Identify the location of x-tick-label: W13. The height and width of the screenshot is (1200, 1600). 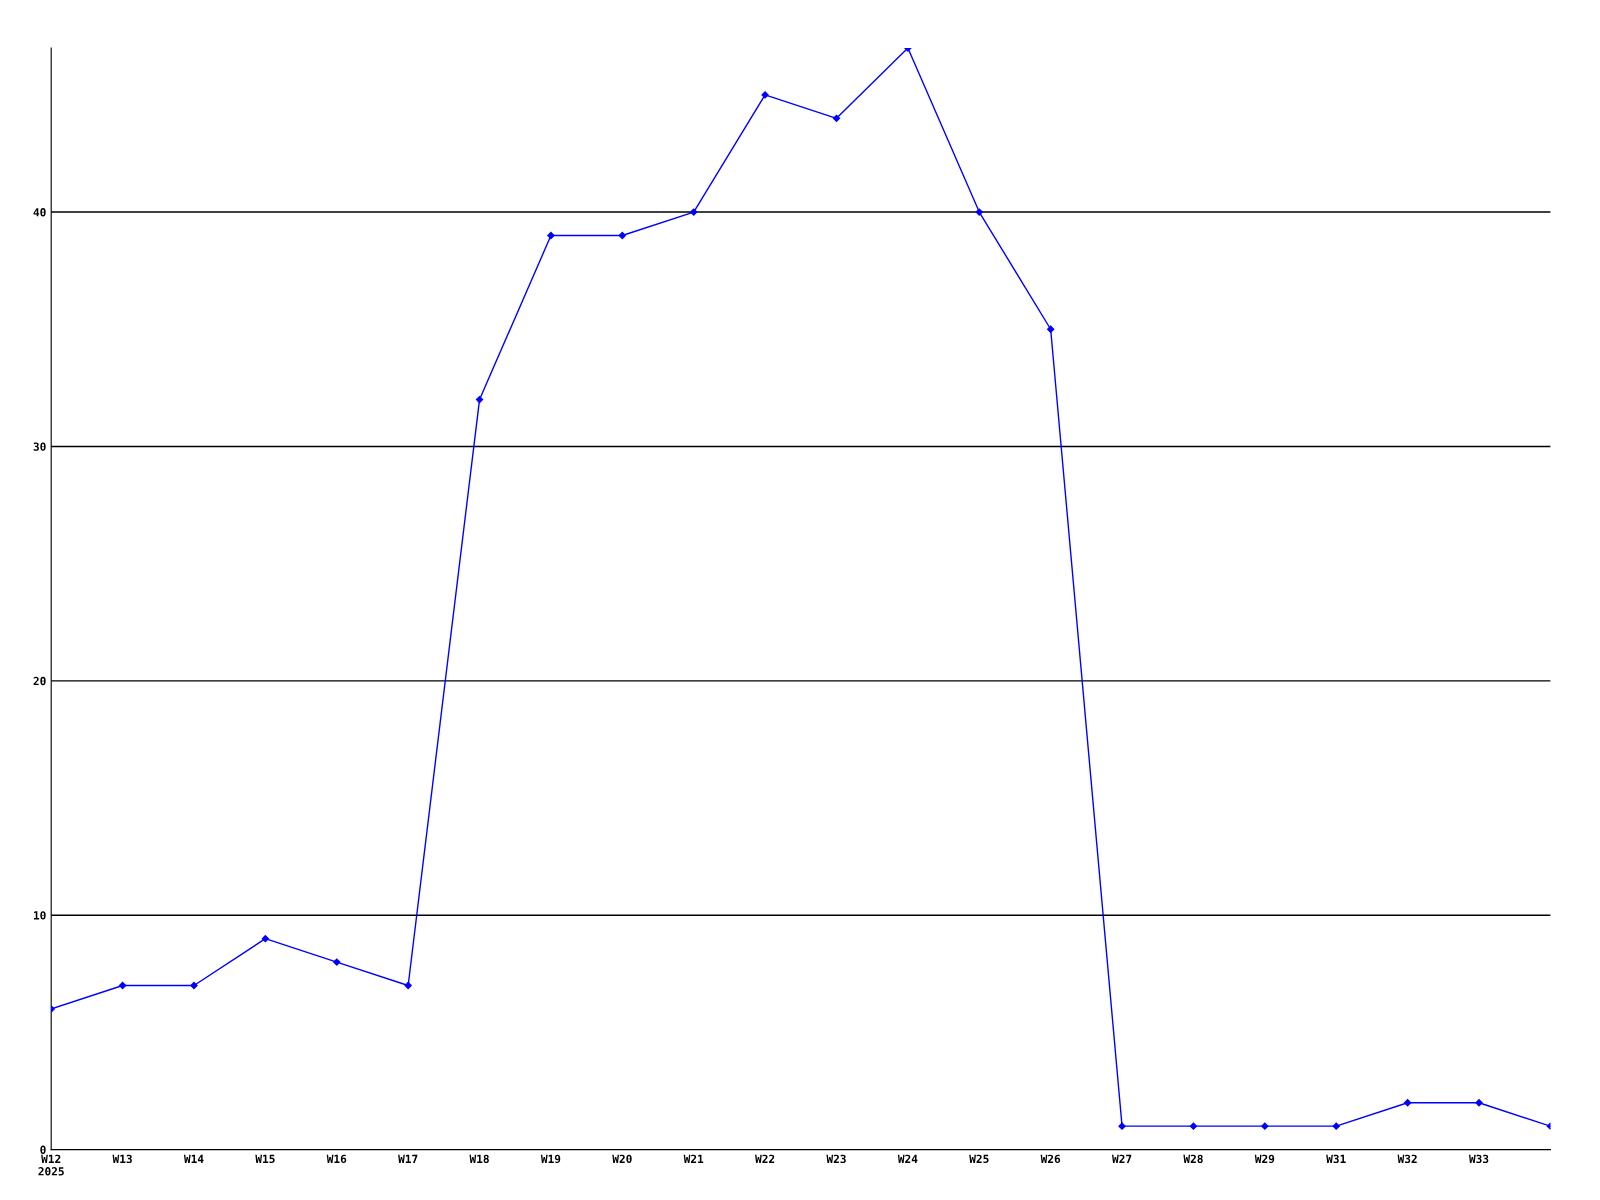
(122, 1159).